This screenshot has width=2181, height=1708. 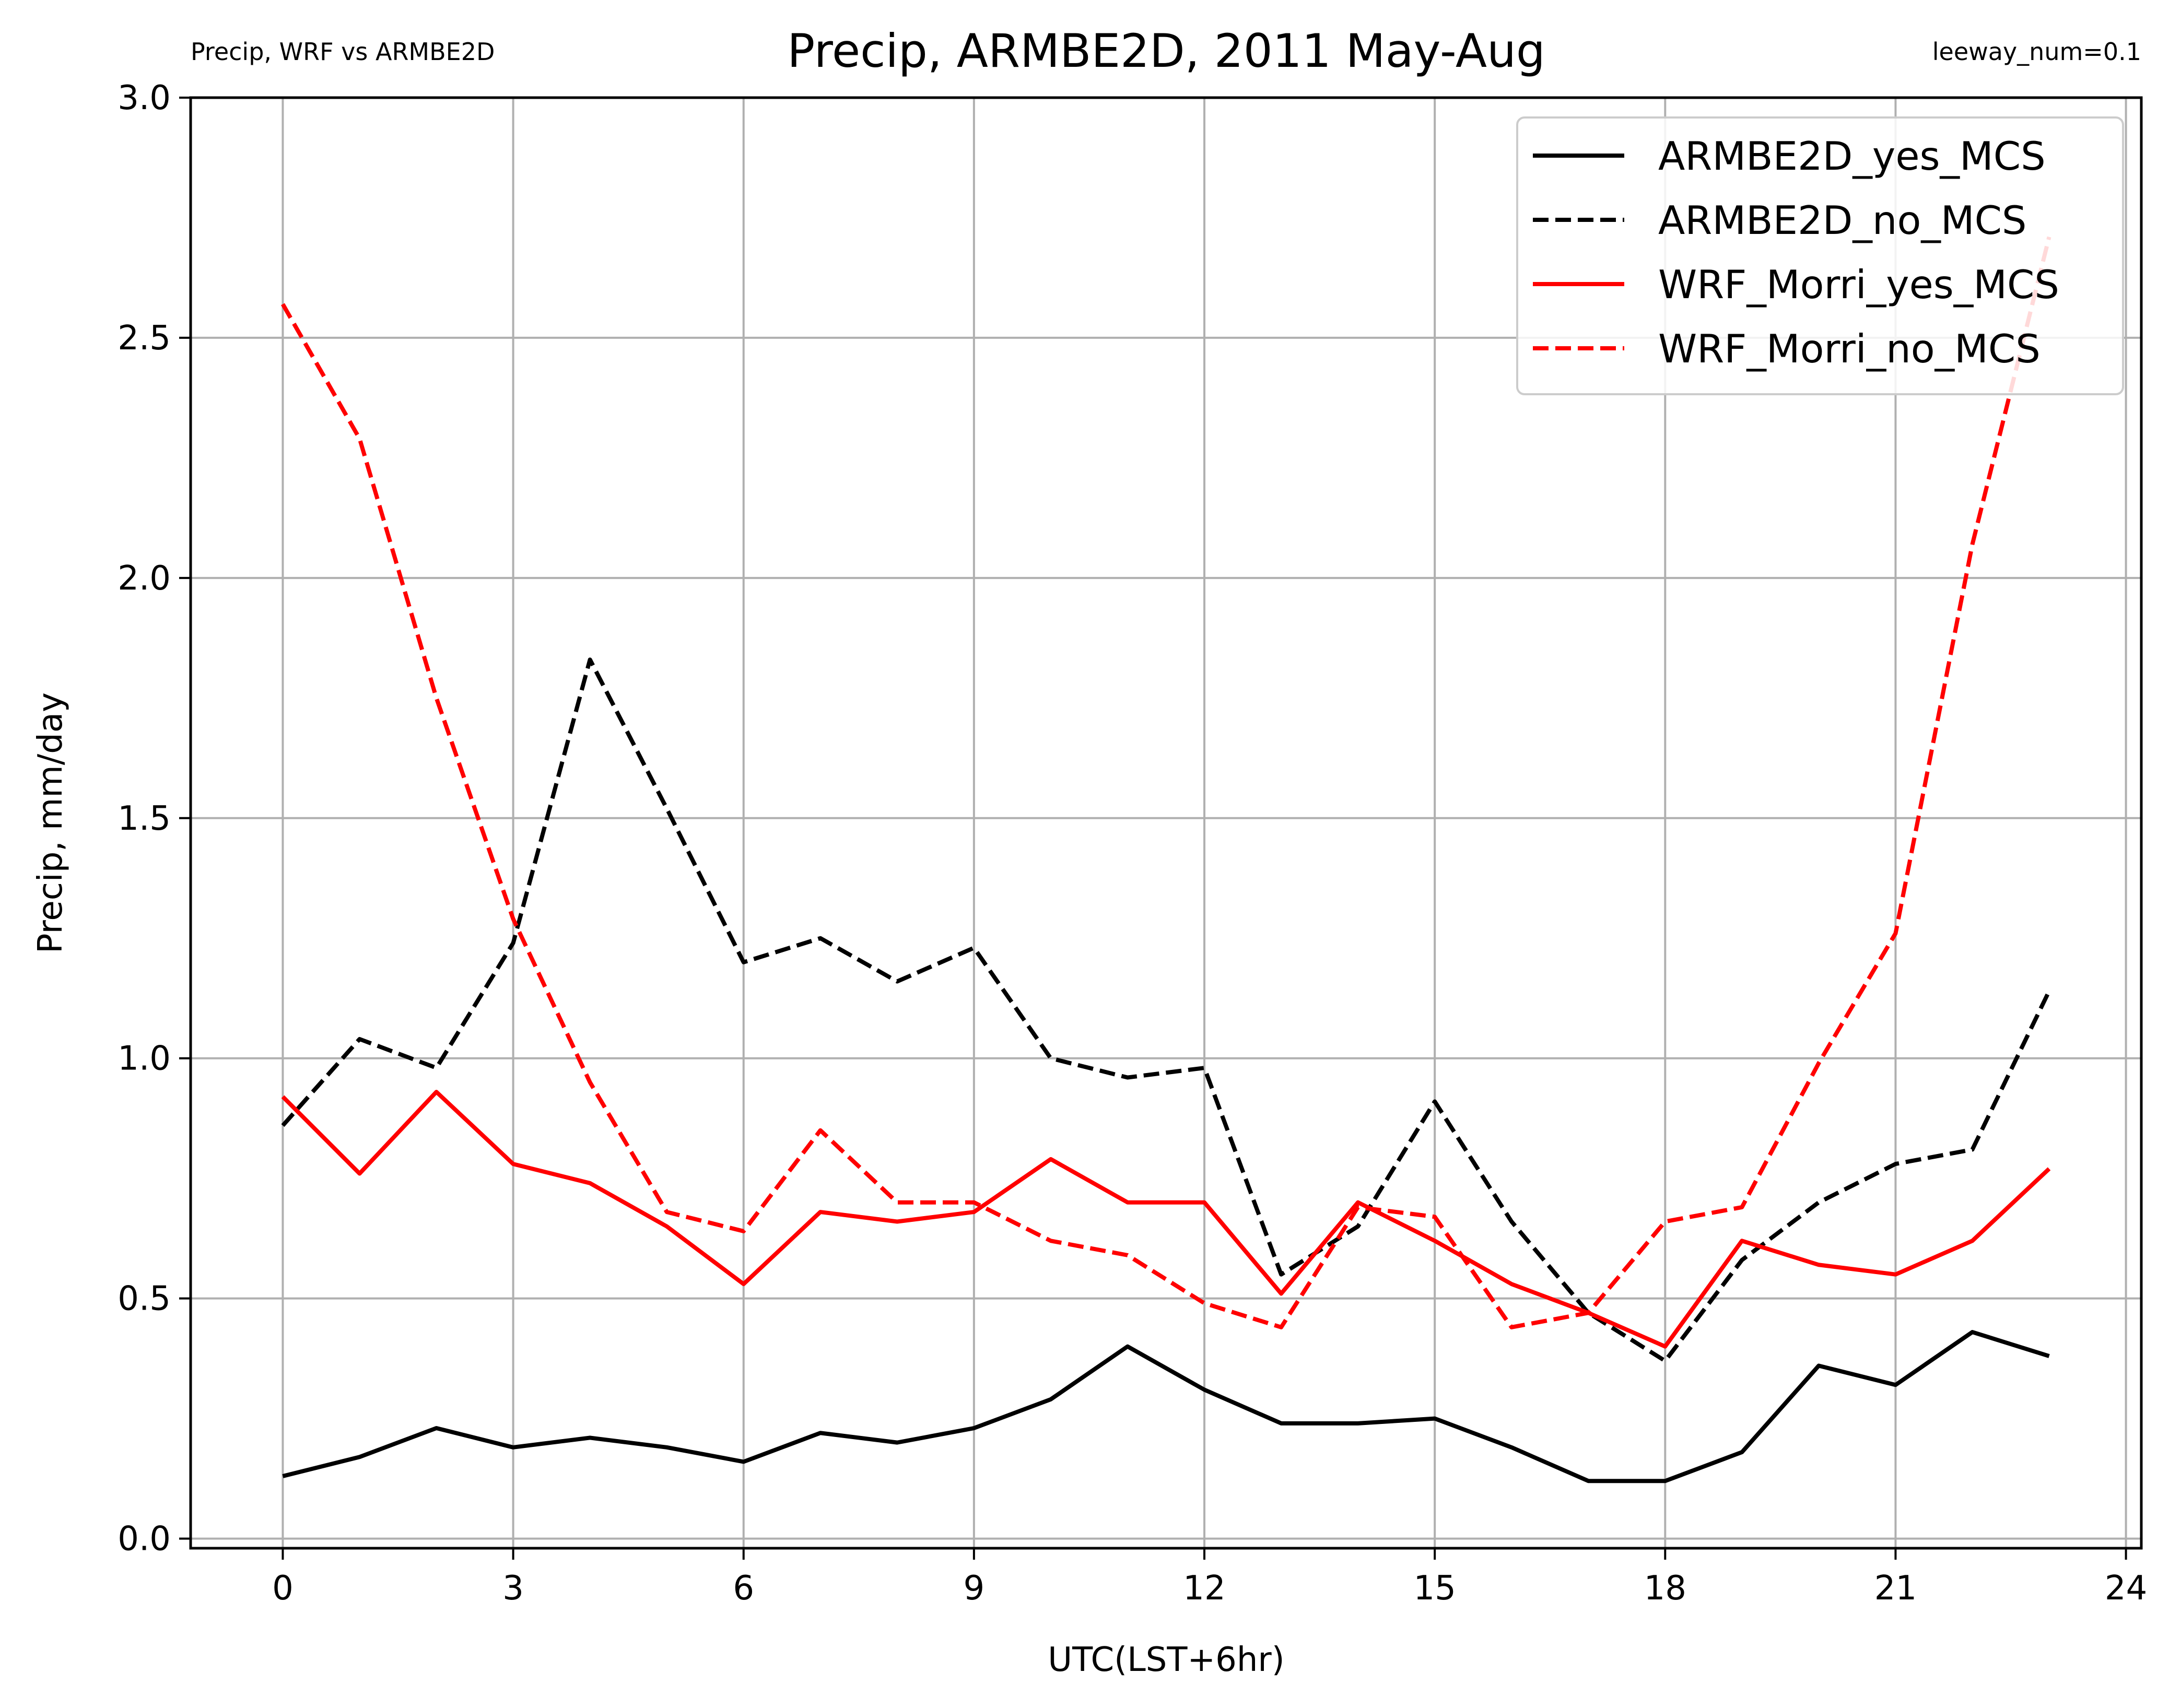 What do you see at coordinates (144, 818) in the screenshot?
I see `y-tick-label: 1.5` at bounding box center [144, 818].